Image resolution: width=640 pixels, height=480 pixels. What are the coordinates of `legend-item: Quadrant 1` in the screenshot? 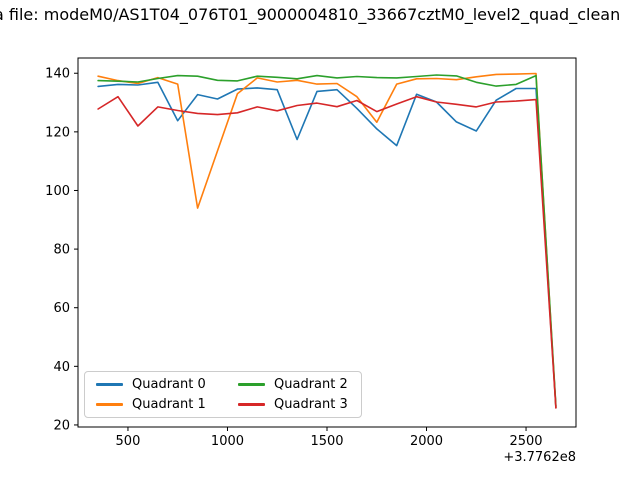 It's located at (152, 405).